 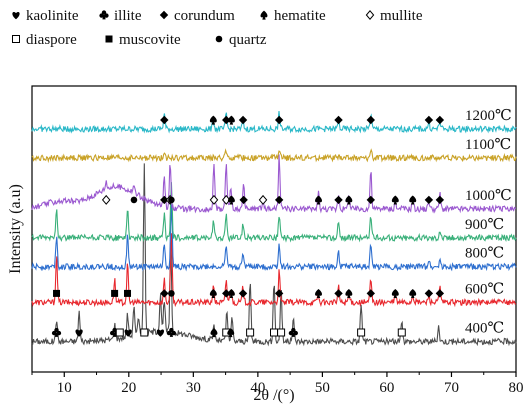 I want to click on legend-label: illite, so click(x=128, y=16).